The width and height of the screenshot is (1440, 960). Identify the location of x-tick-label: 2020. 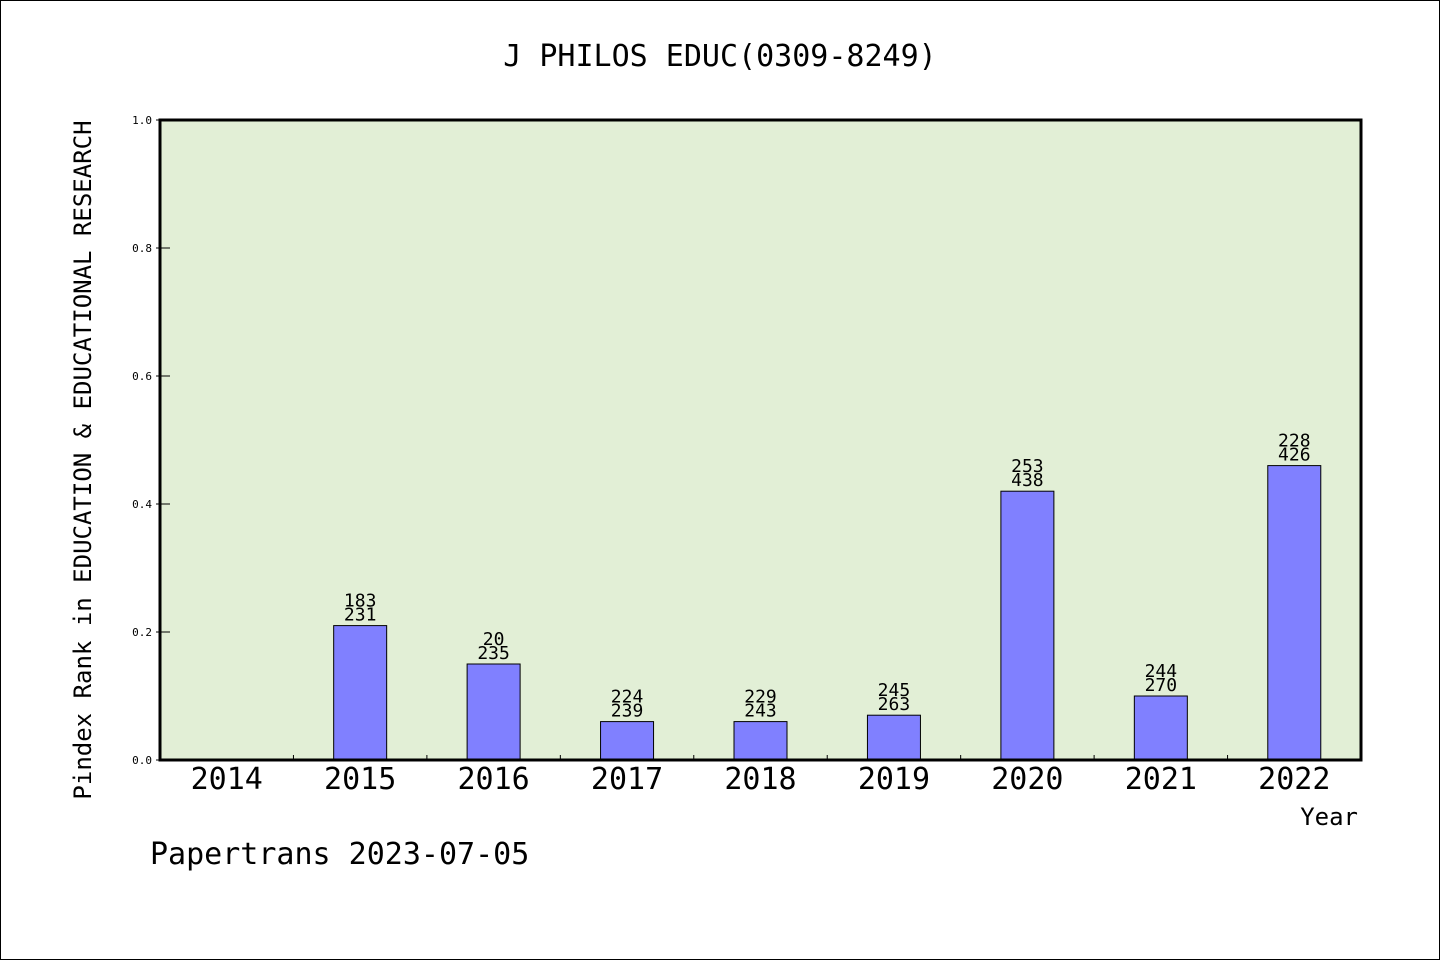
(1027, 779).